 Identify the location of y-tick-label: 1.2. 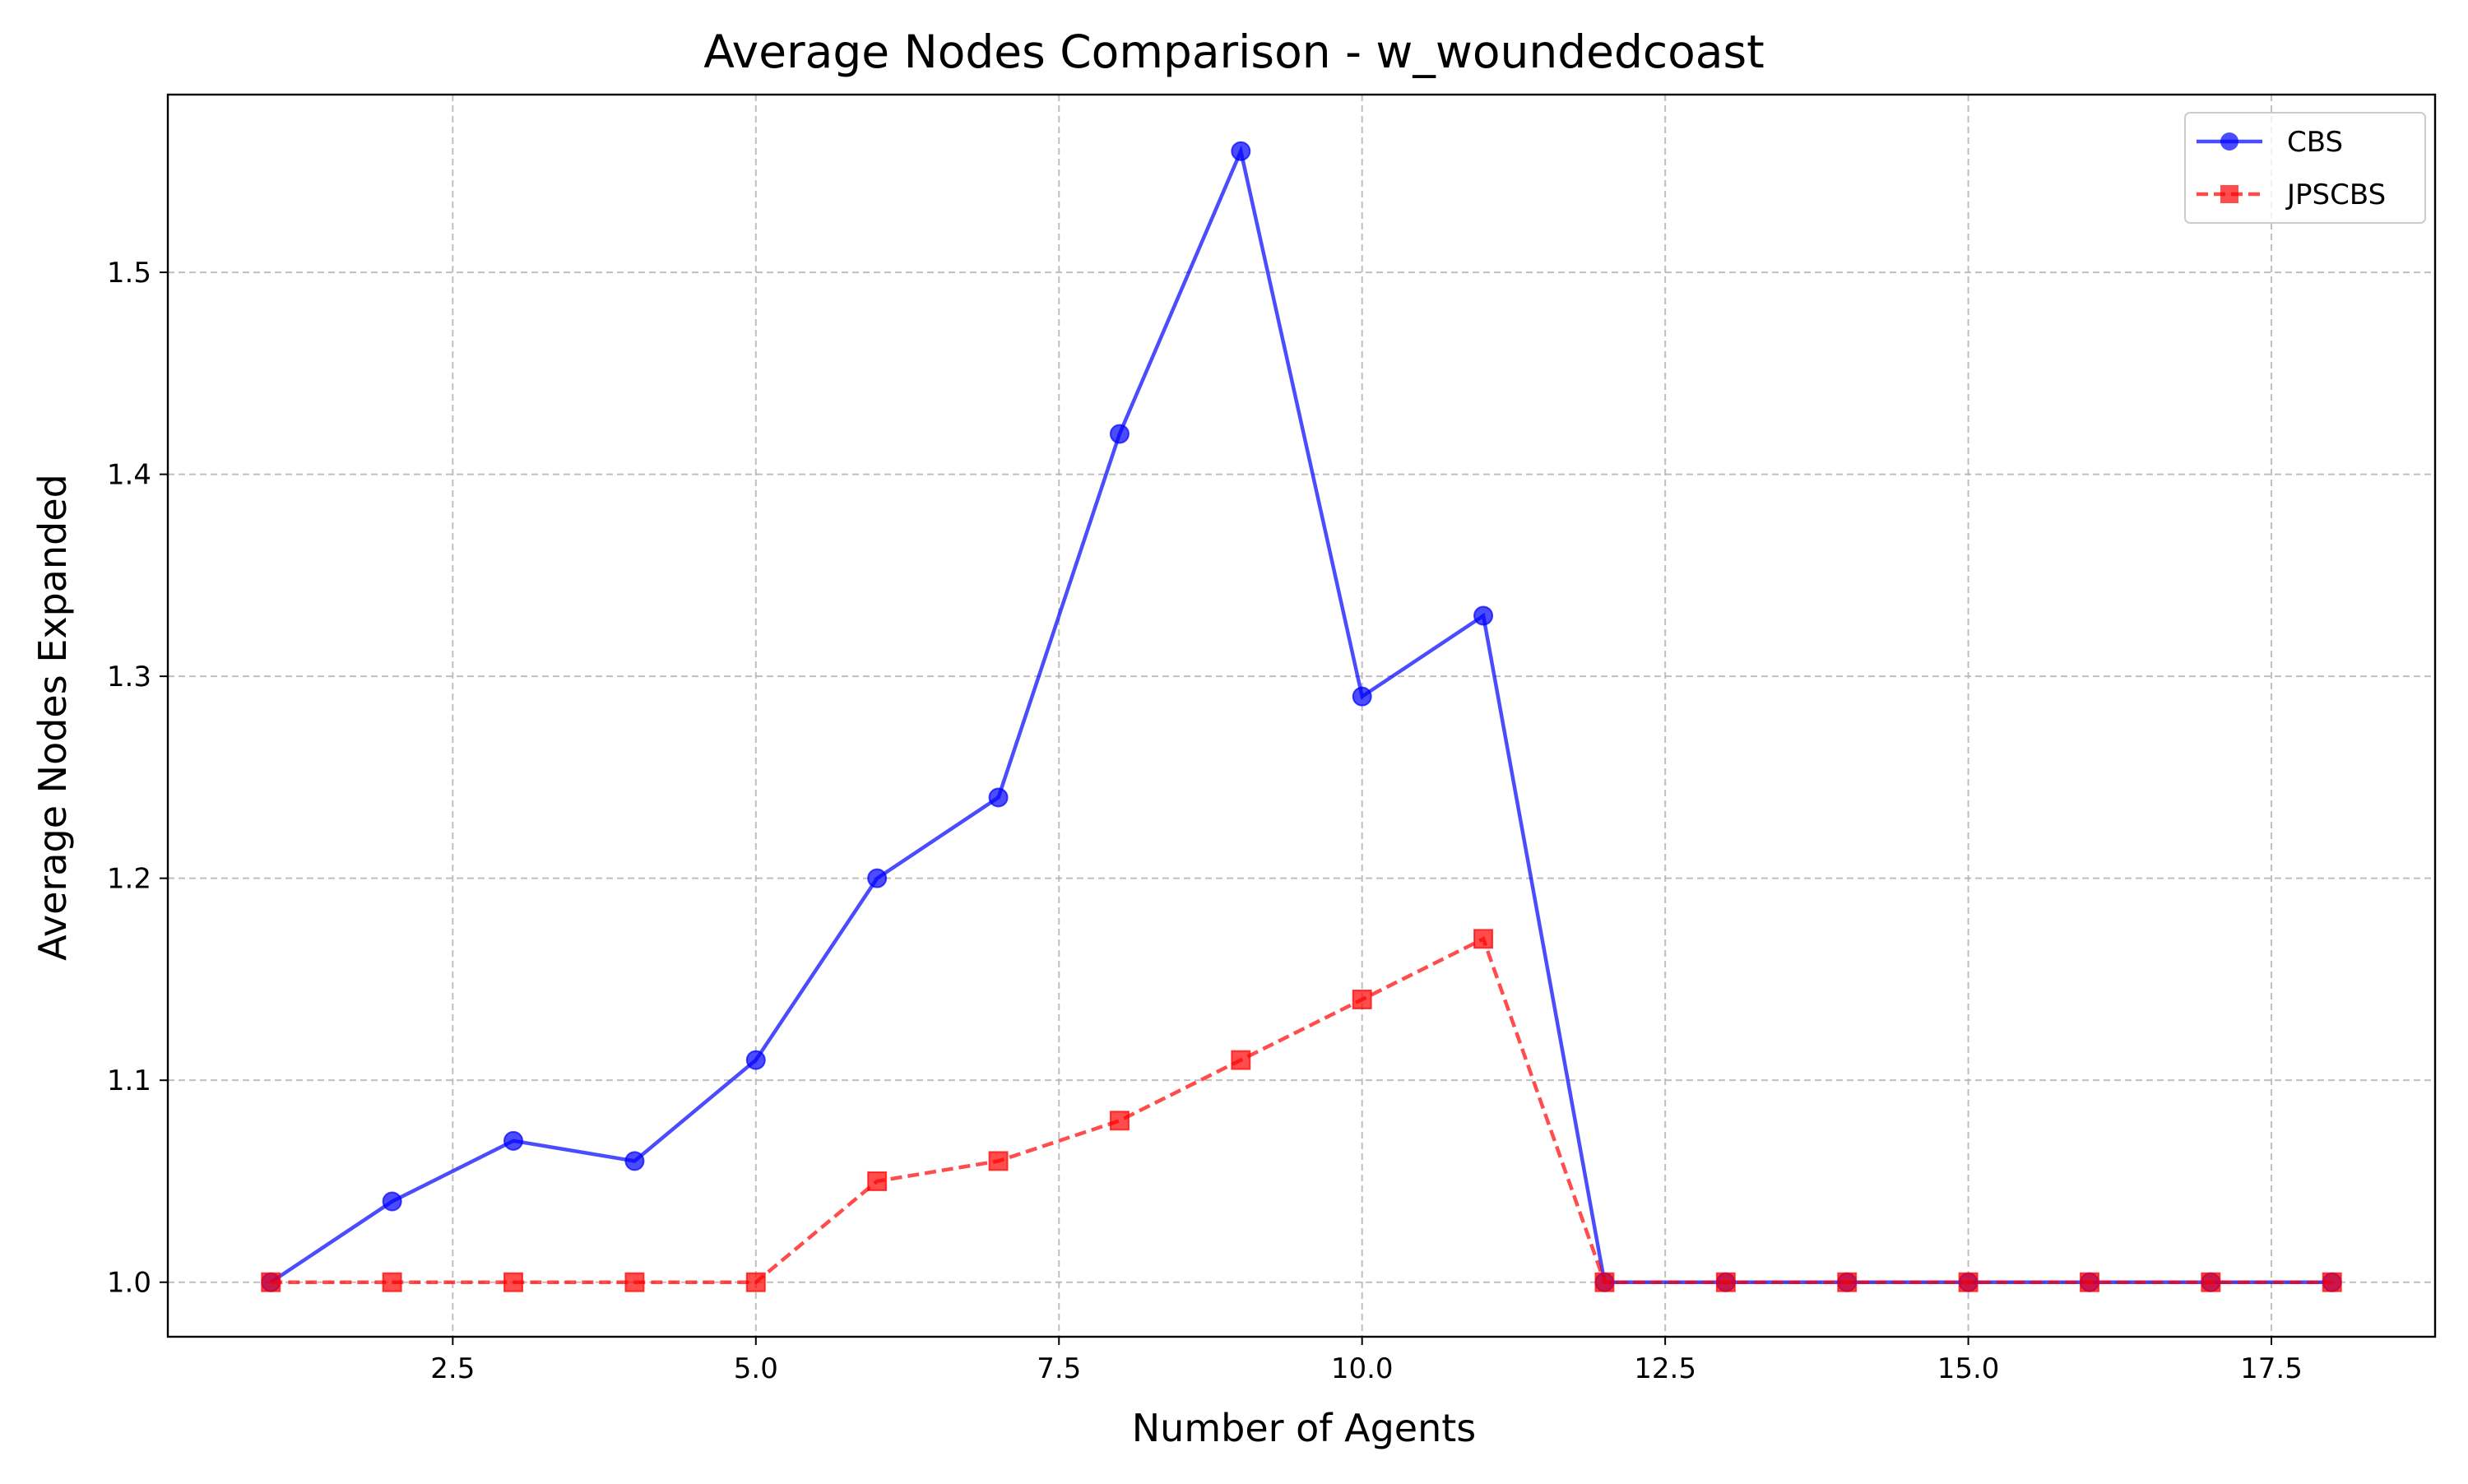
(129, 880).